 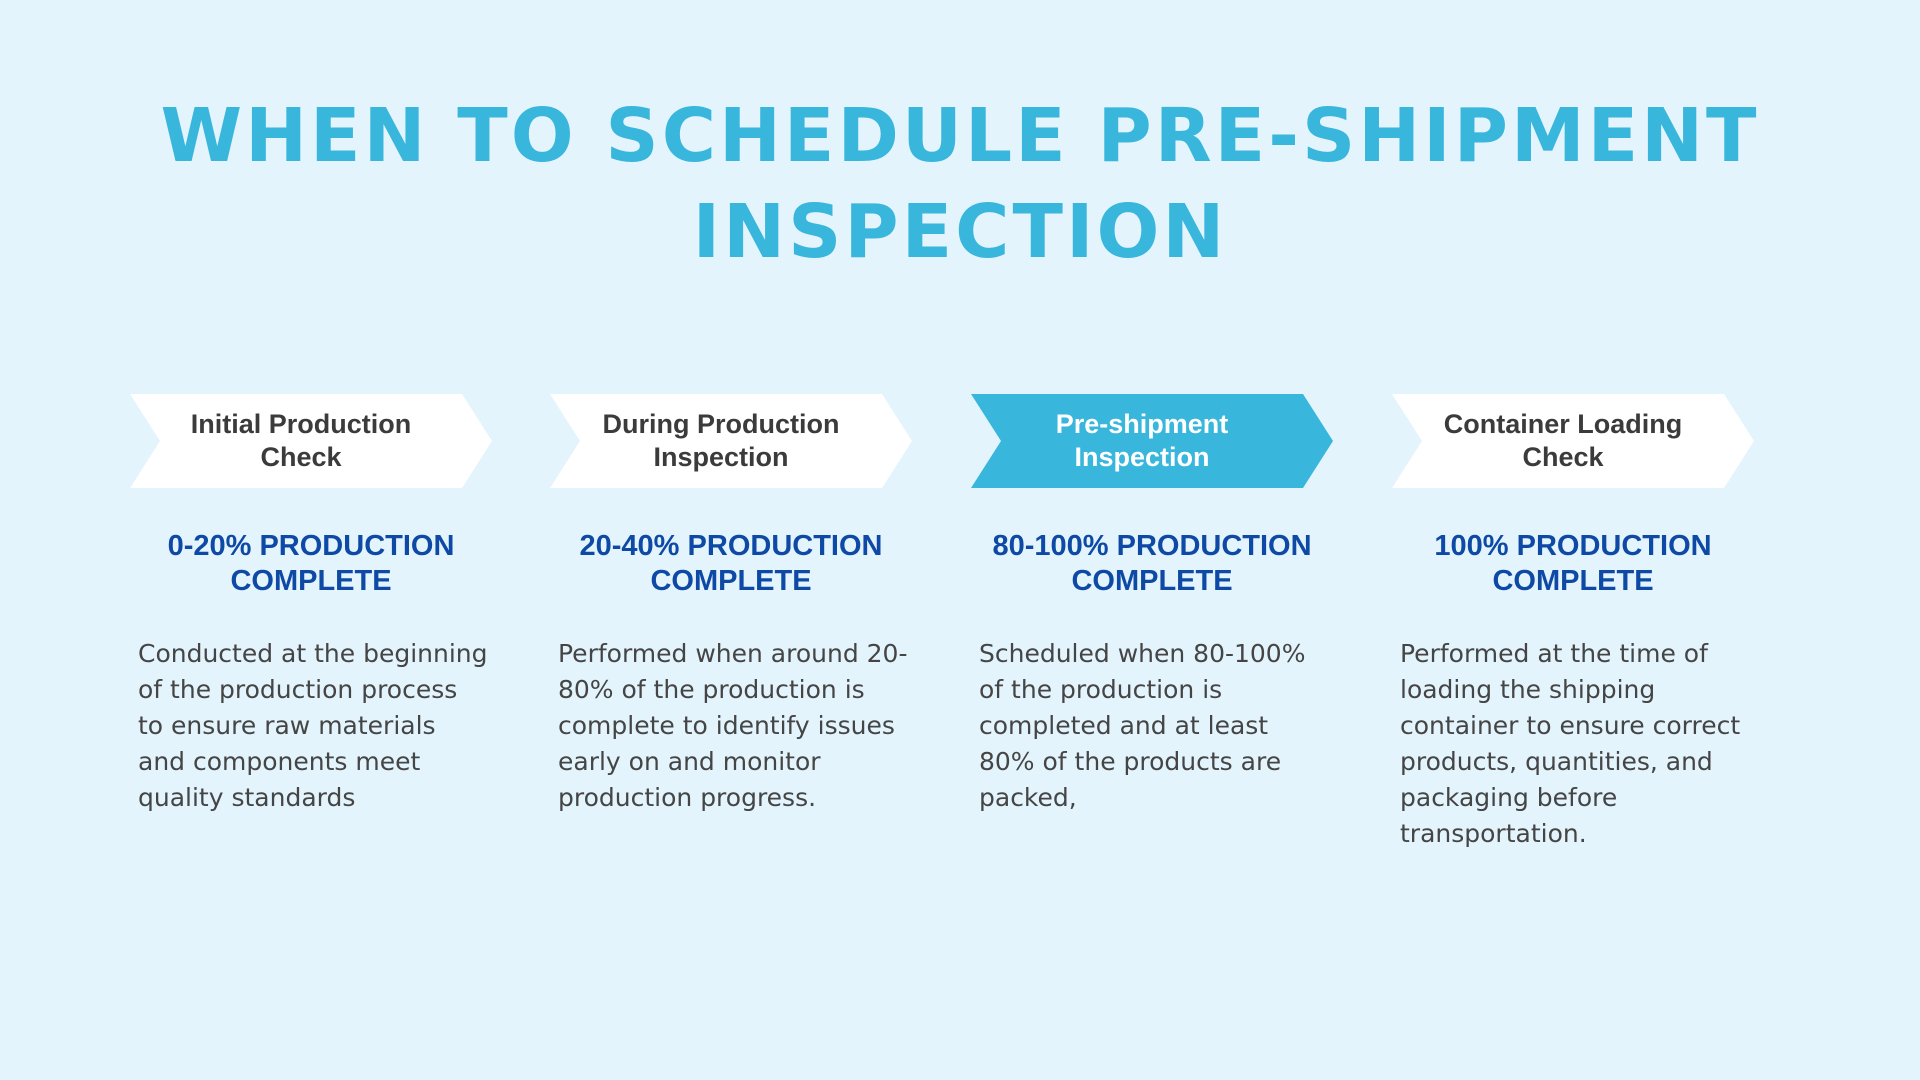 I want to click on production-percent: 0-20% PRODUCTION COMPLETE, so click(x=311, y=563).